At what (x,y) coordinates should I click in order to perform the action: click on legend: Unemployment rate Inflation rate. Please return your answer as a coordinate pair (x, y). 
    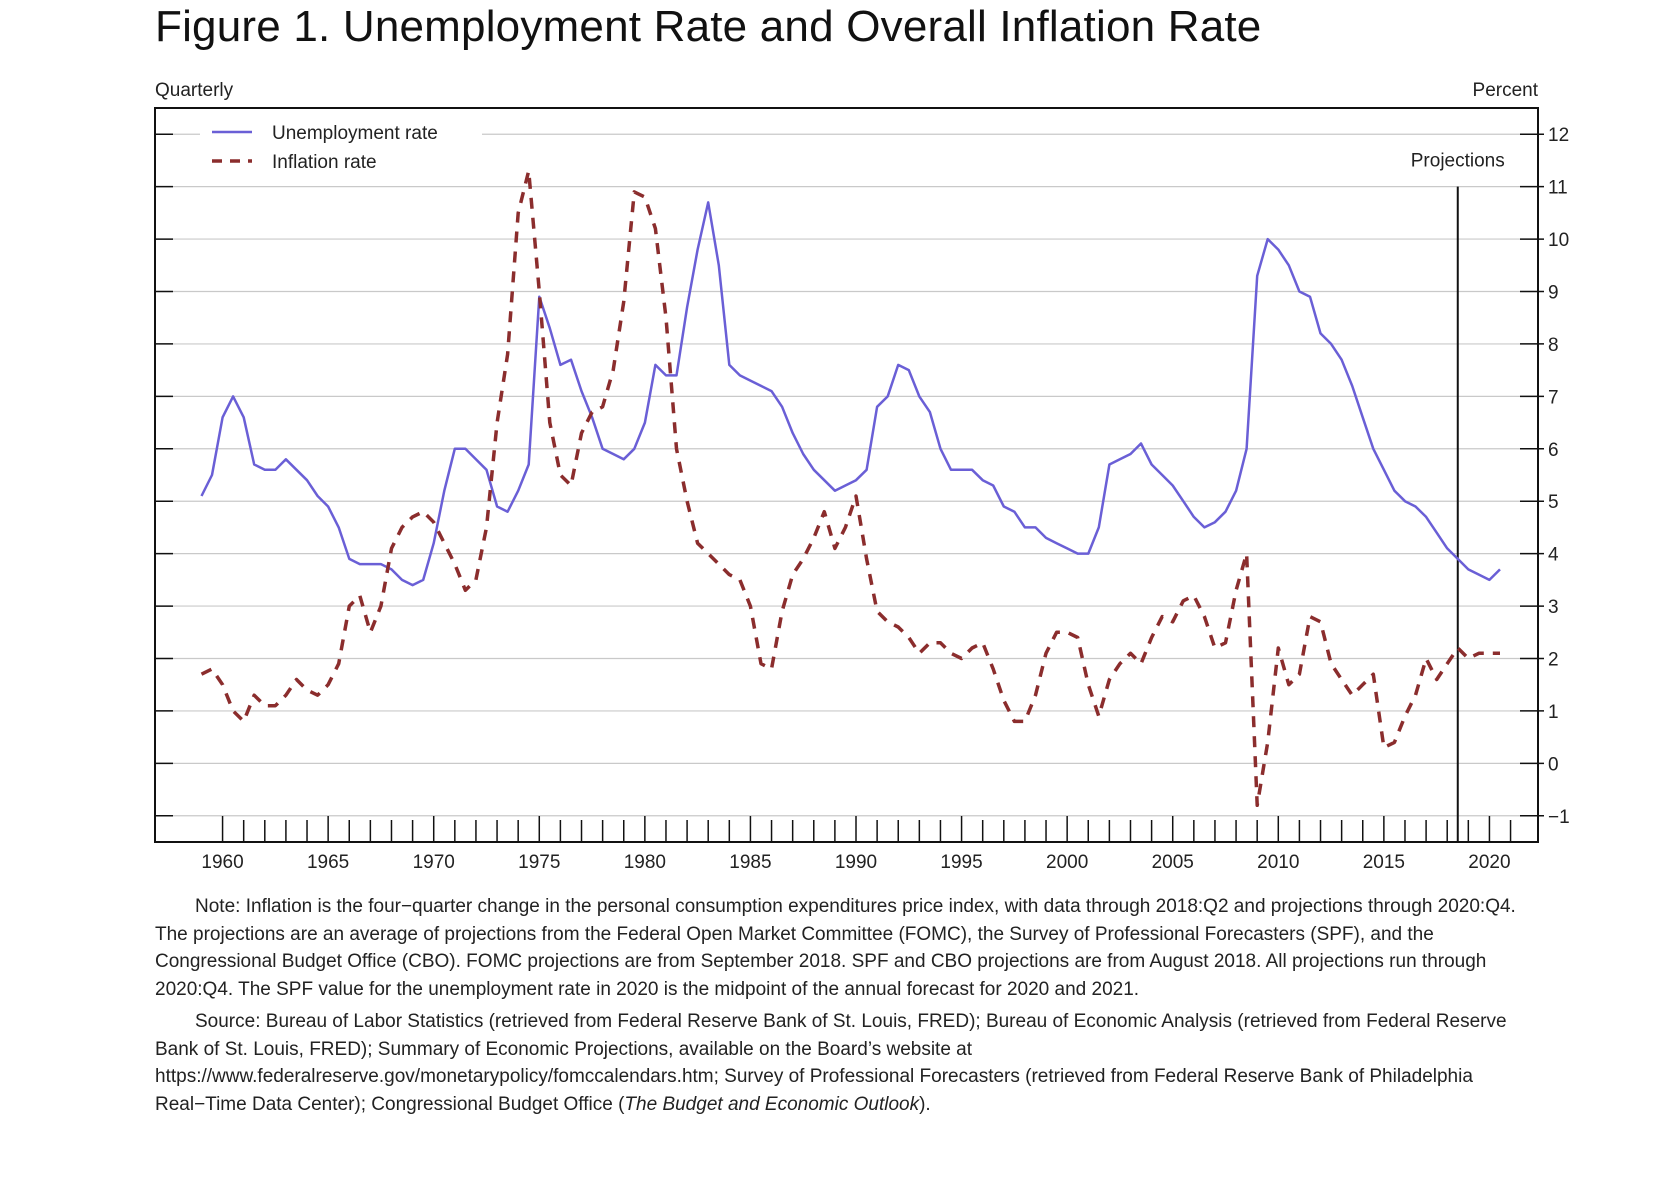
    Looking at the image, I should click on (341, 147).